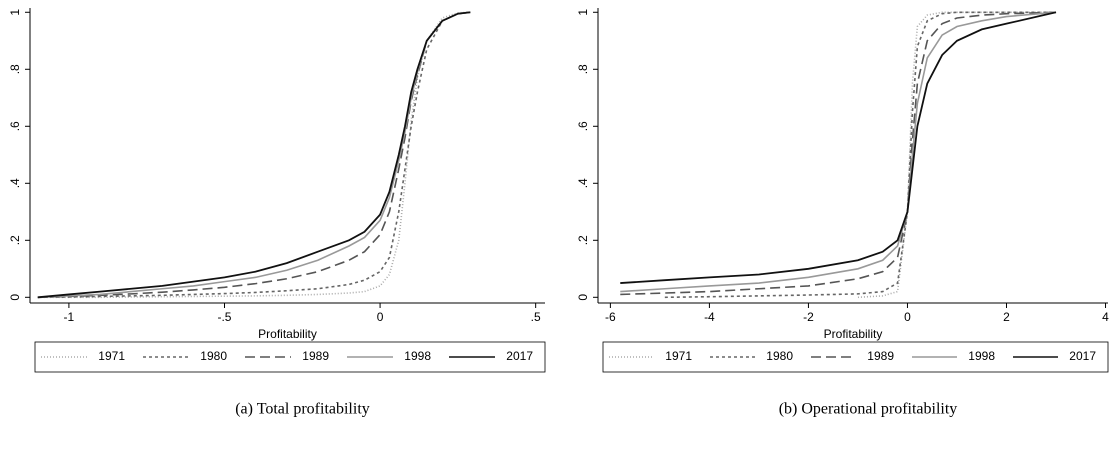  I want to click on caption: (b) Operational profitability, so click(868, 409).